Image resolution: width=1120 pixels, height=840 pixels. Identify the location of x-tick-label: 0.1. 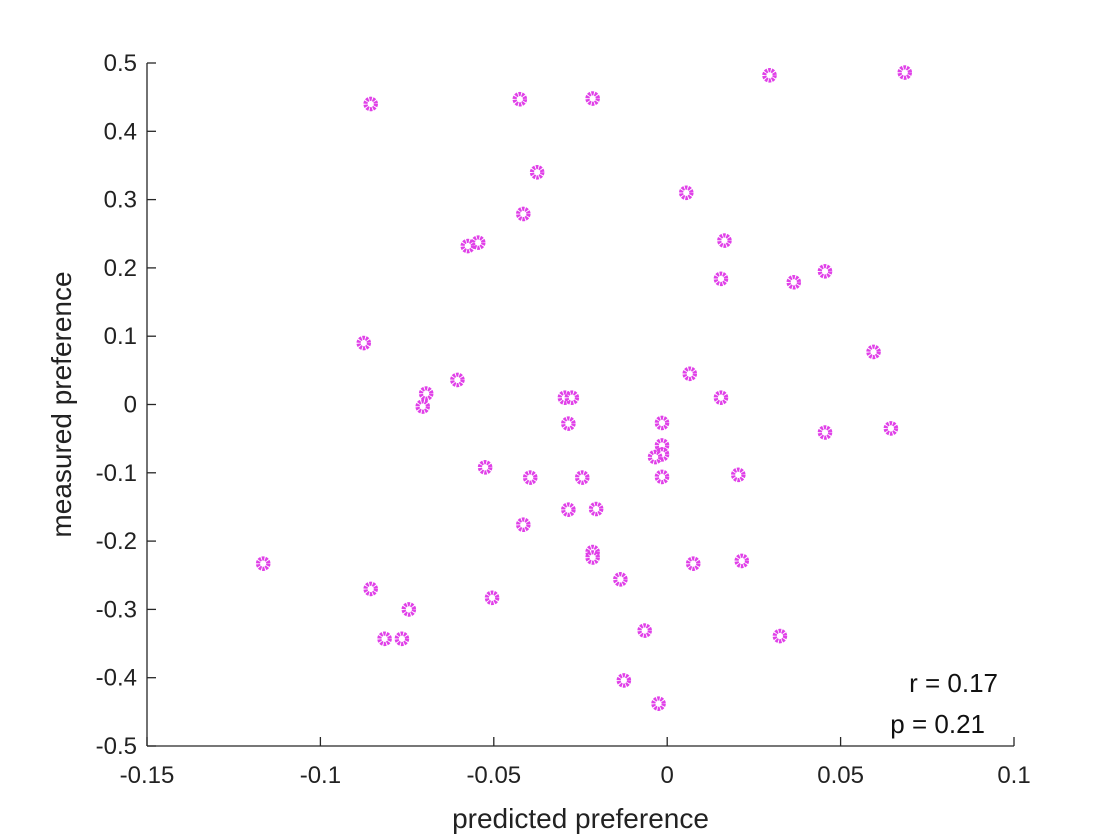
(1013, 775).